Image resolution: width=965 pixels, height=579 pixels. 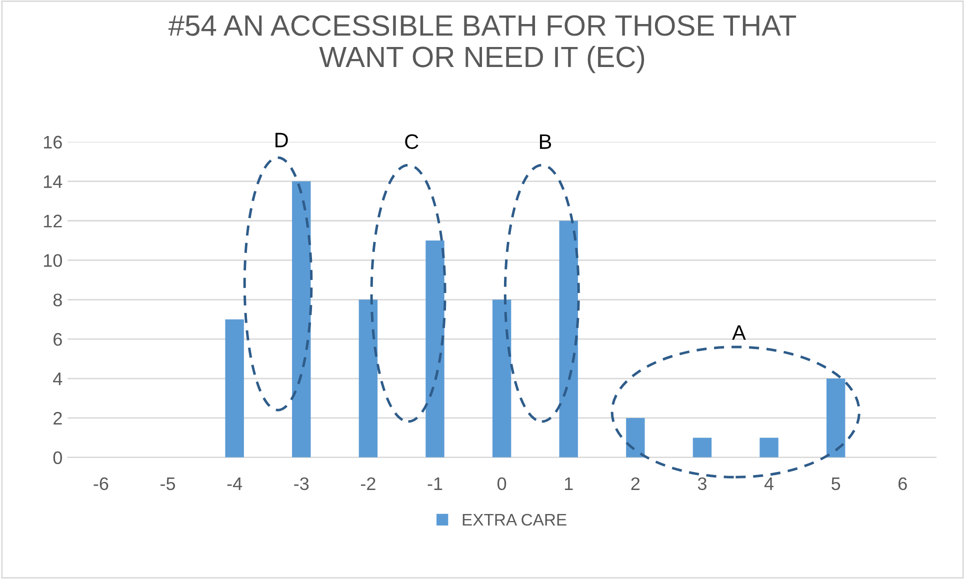 I want to click on x-tick-label: 6, so click(x=902, y=483).